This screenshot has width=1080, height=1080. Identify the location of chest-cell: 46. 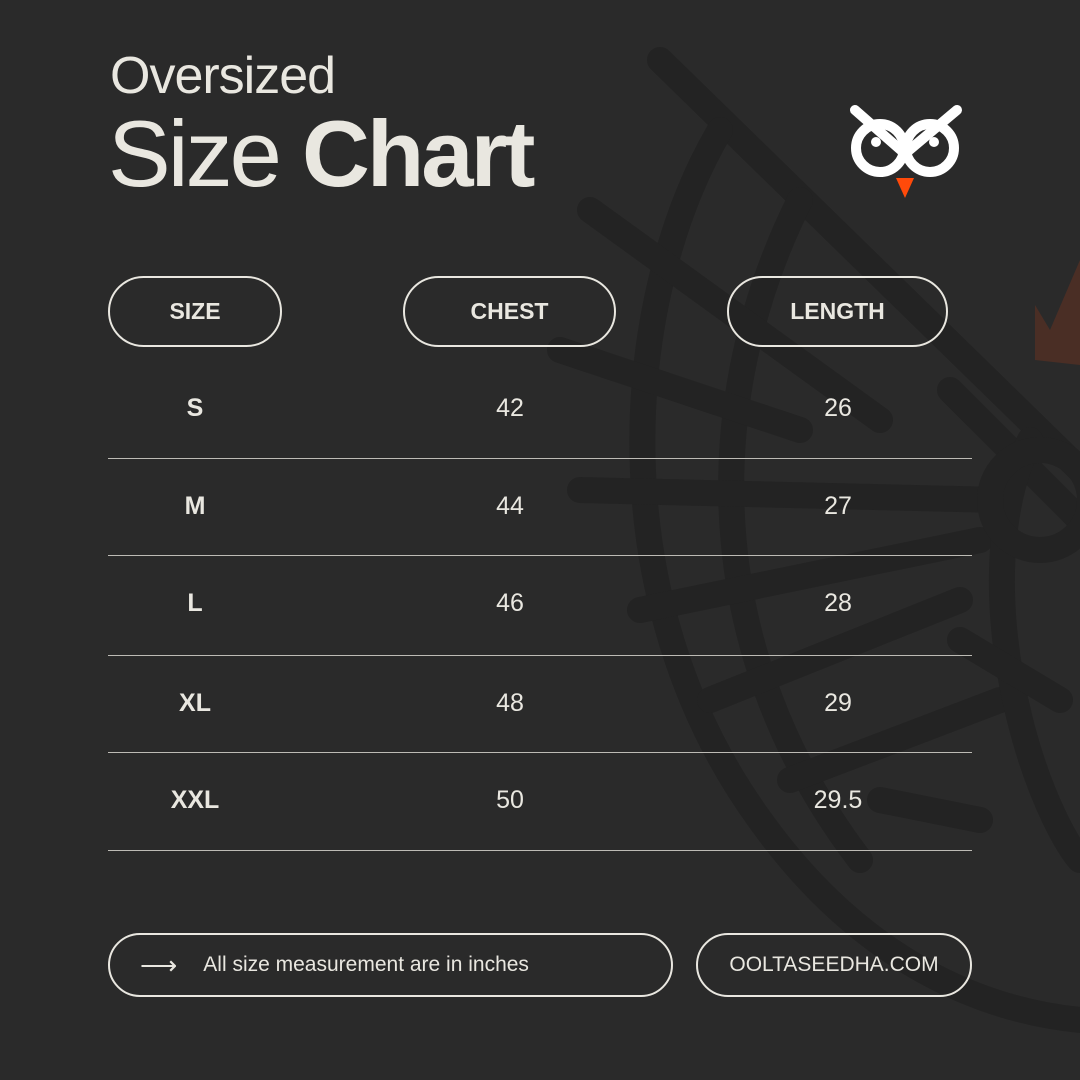
(510, 603).